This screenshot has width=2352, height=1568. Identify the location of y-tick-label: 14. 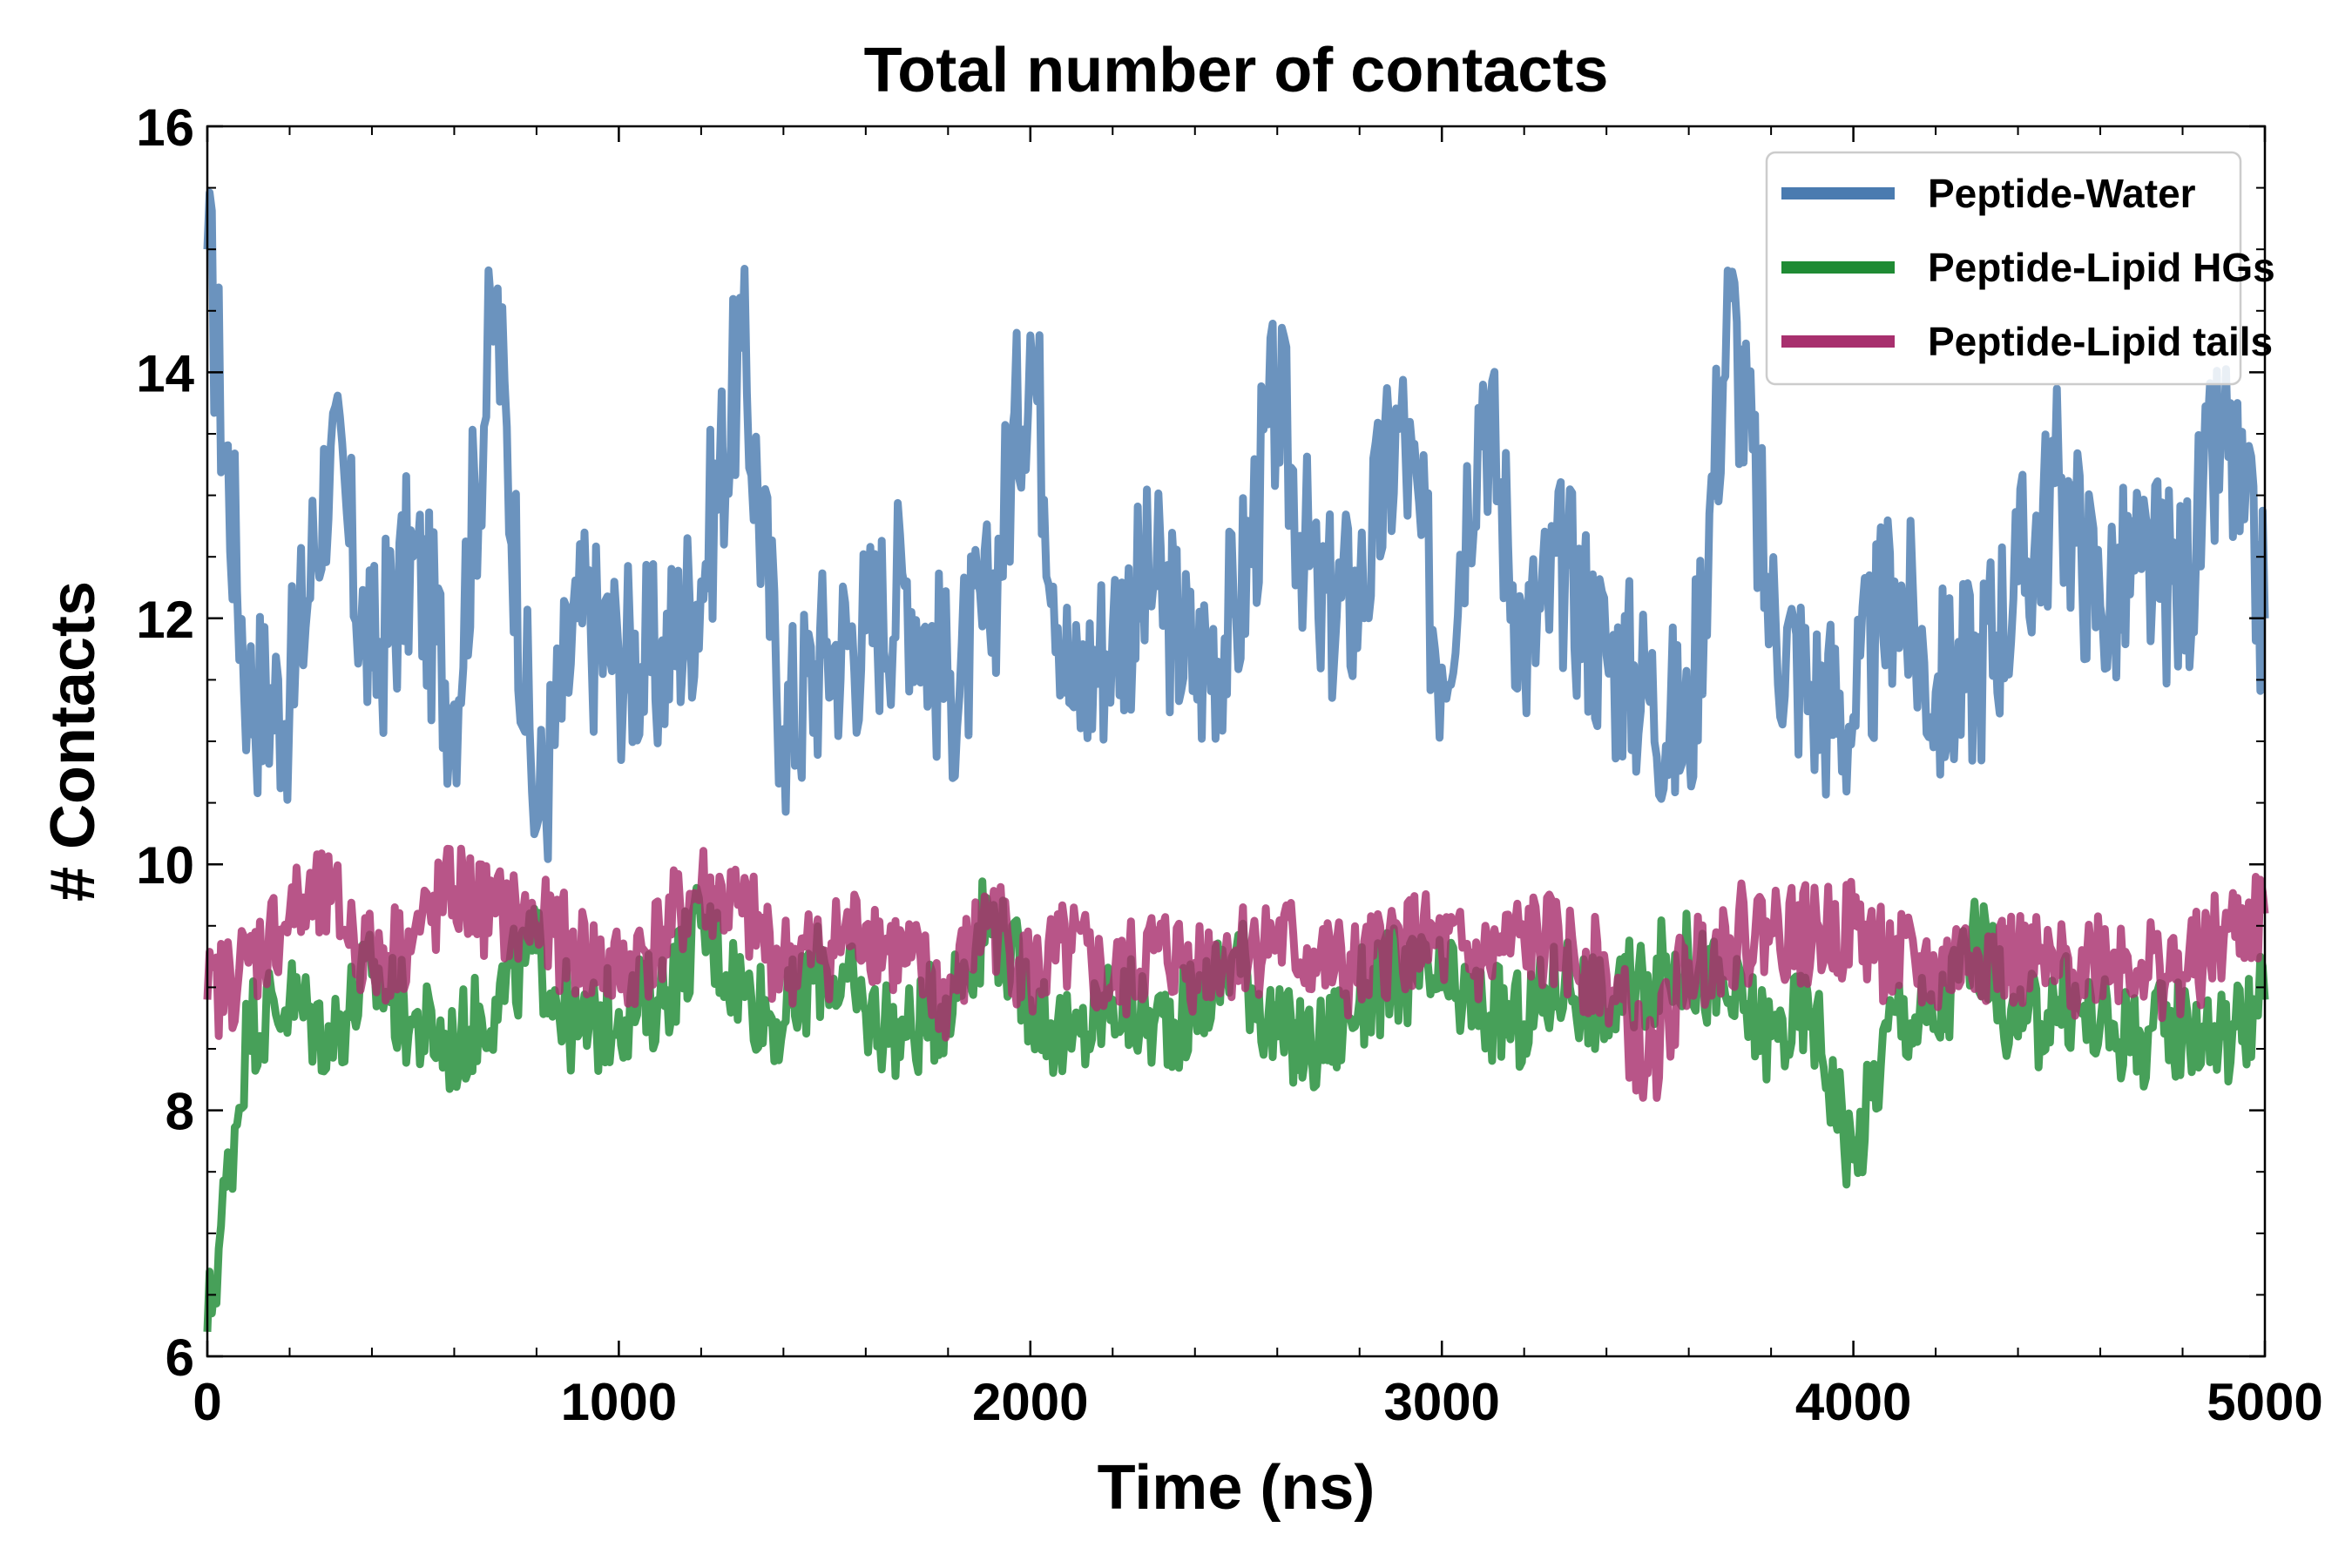
(165, 373).